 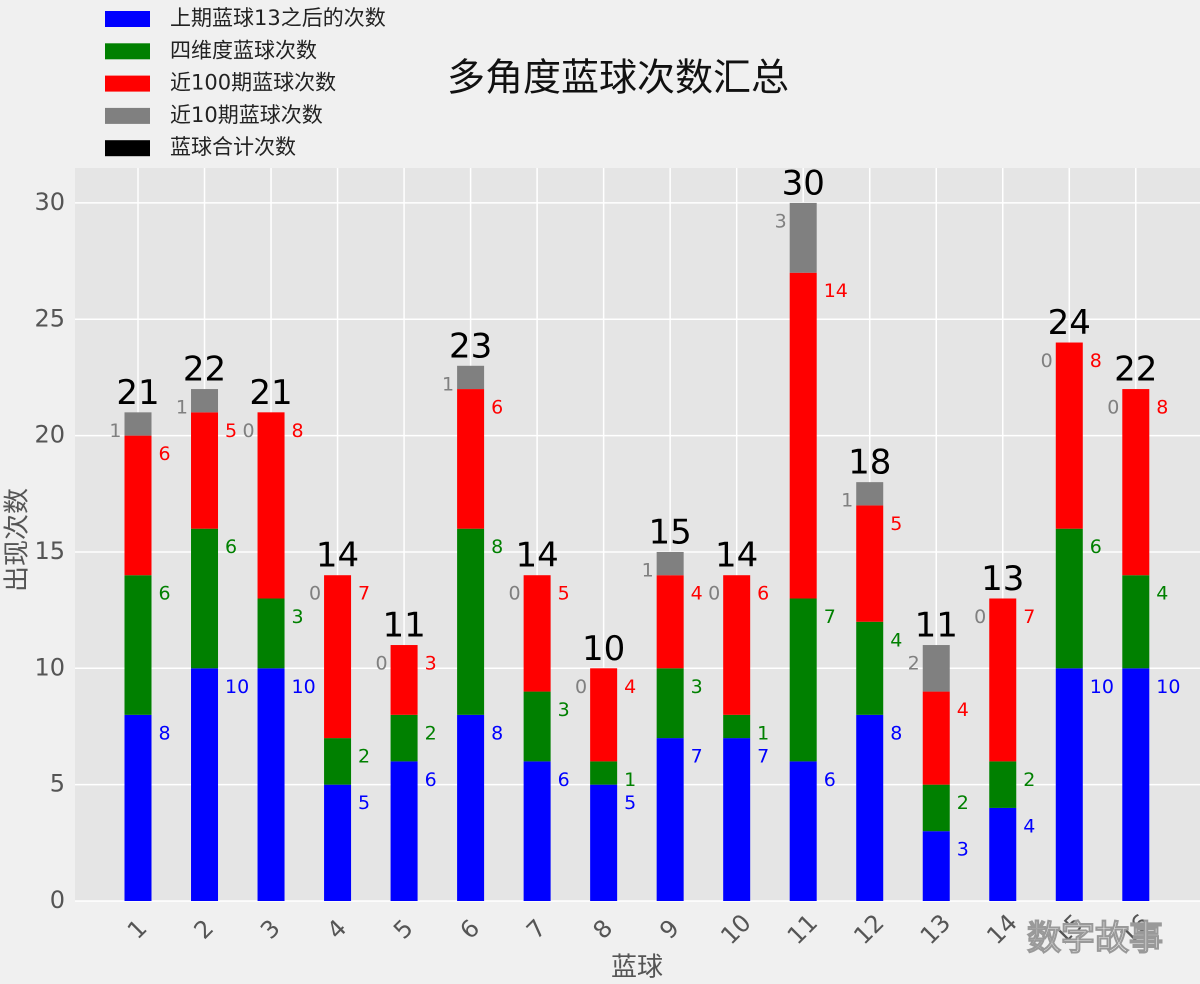 What do you see at coordinates (470, 346) in the screenshot?
I see `total-label: 23` at bounding box center [470, 346].